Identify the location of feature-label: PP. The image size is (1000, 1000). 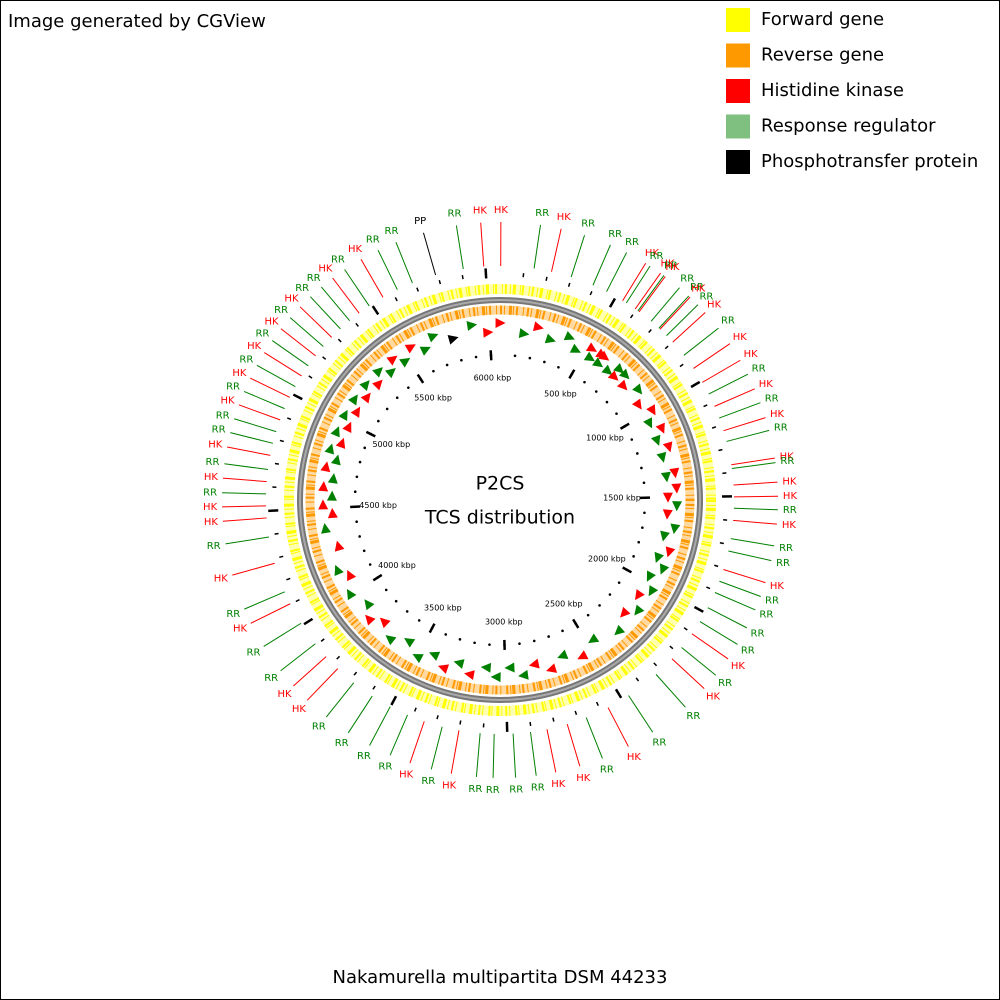
(420, 221).